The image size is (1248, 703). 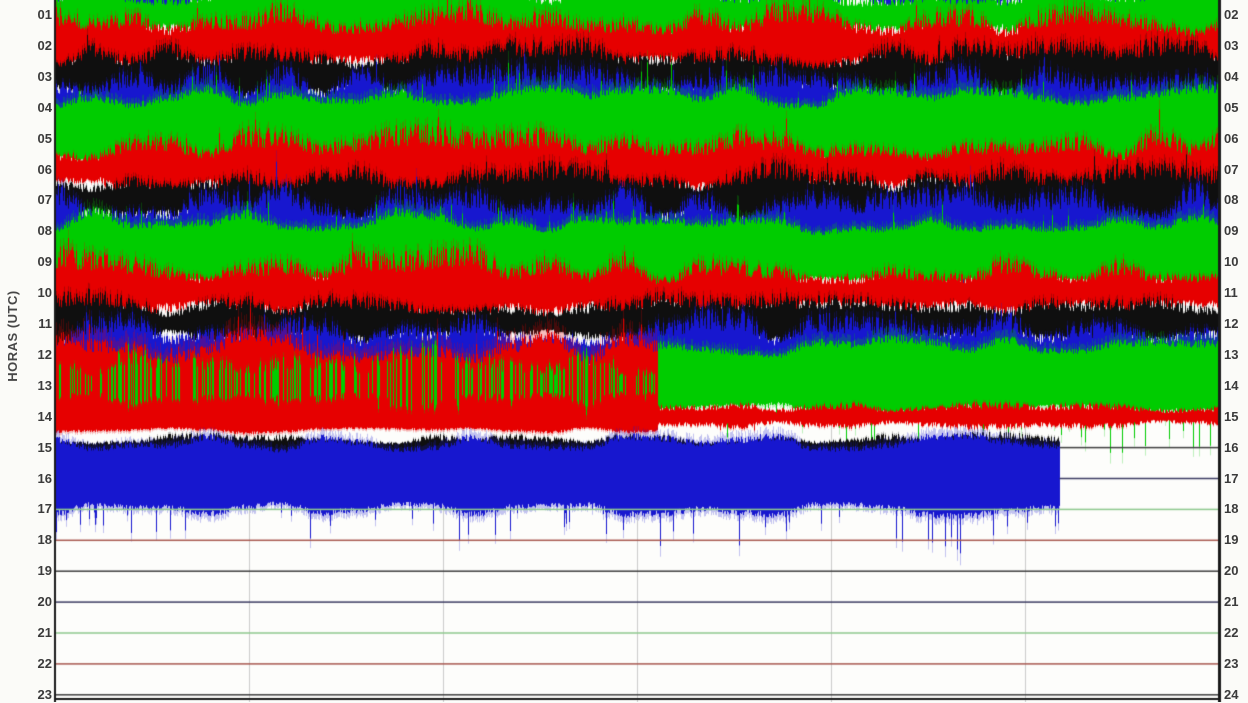 What do you see at coordinates (1231, 262) in the screenshot?
I see `hour-label-right: 10` at bounding box center [1231, 262].